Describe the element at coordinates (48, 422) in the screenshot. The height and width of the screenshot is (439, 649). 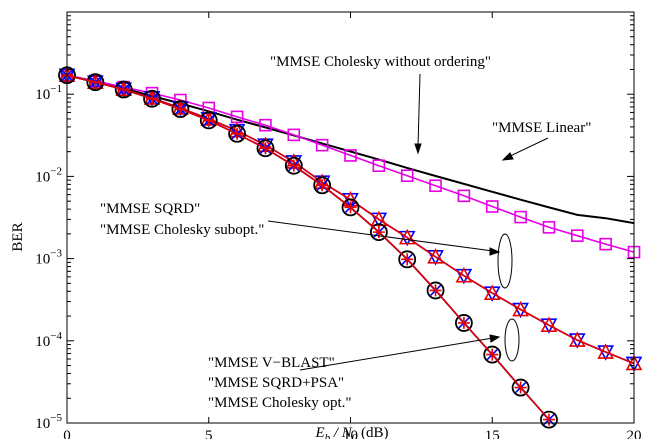
I see `y-tick-label: 10⁻⁵` at that location.